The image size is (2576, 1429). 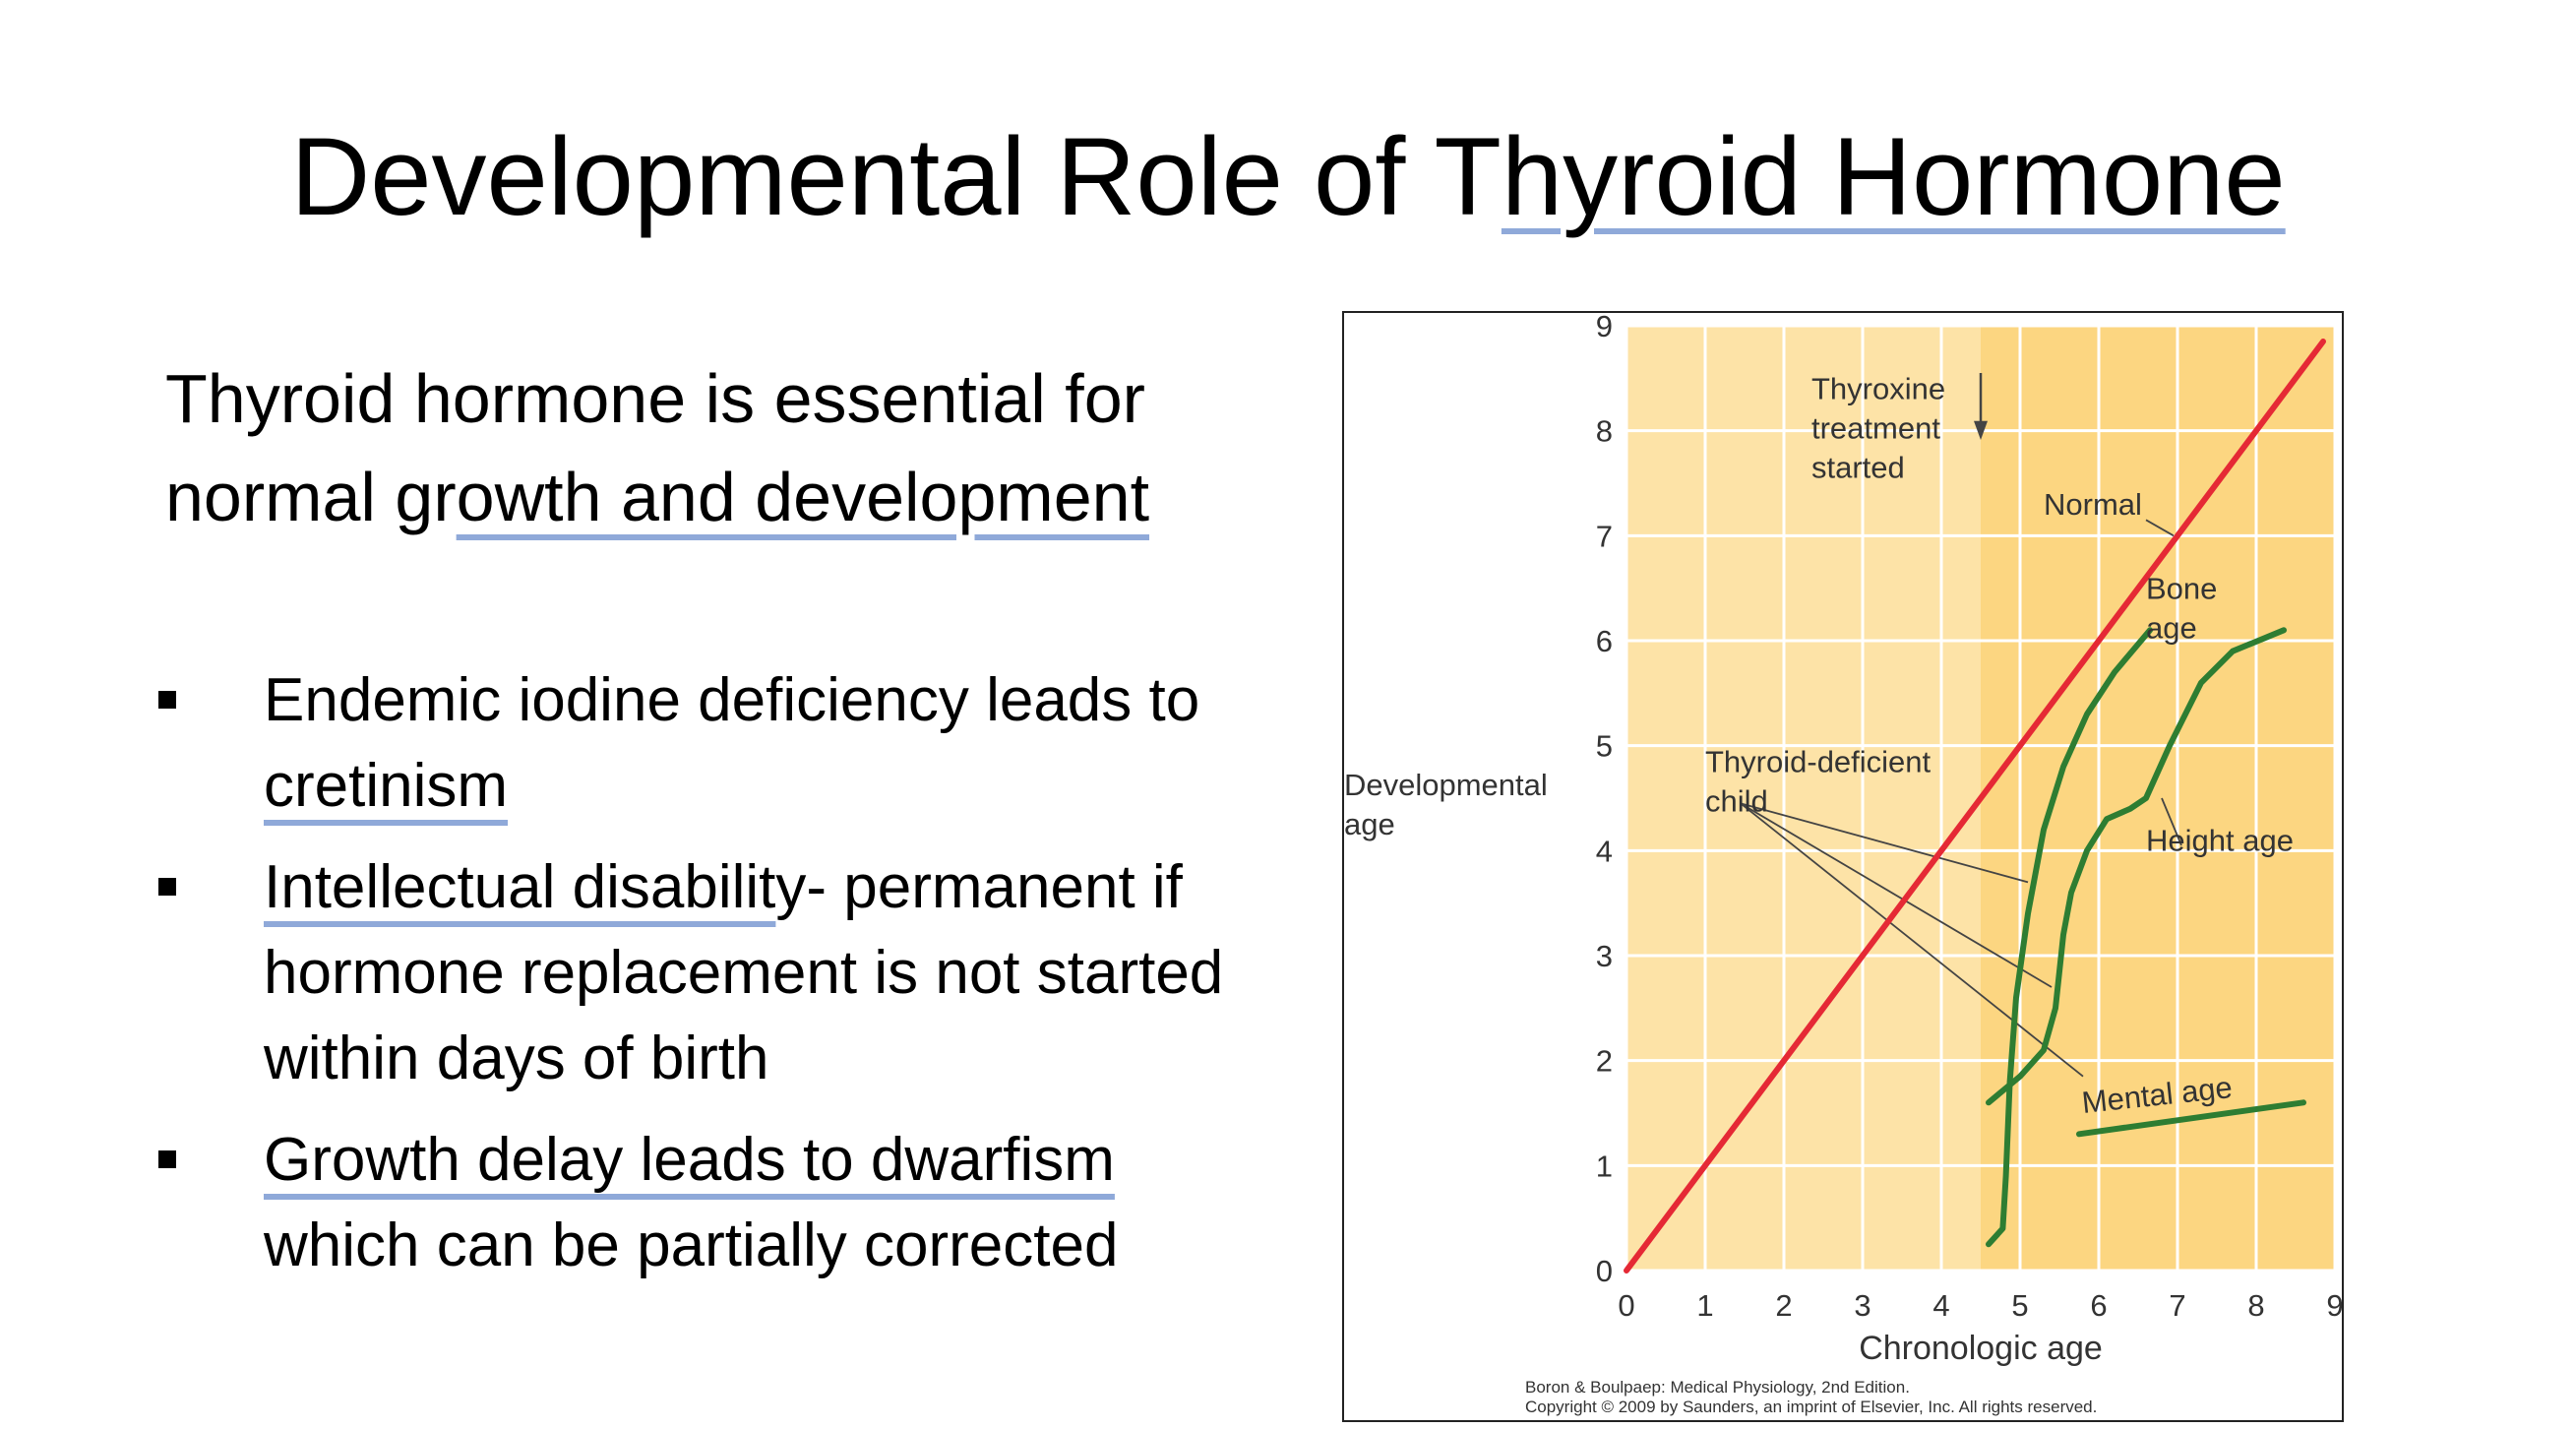 I want to click on bullet-text: which can be partially corrected, so click(x=691, y=1246).